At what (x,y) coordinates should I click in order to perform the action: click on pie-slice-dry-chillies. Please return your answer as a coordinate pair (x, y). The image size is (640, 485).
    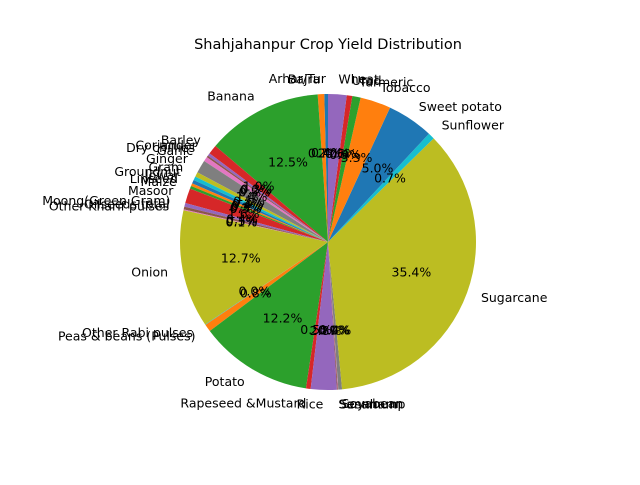
    Looking at the image, I should click on (267, 198).